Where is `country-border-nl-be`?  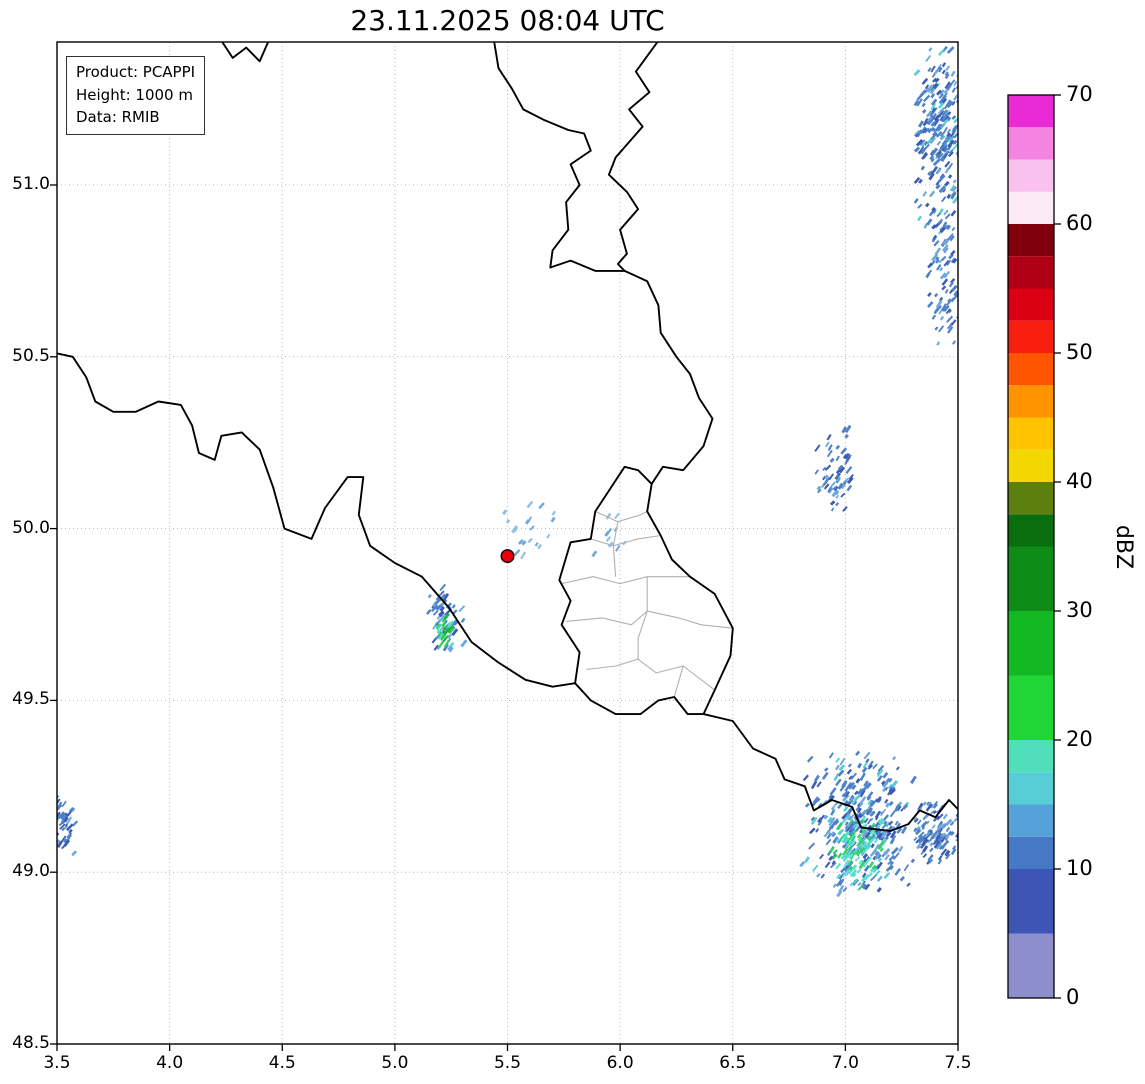 country-border-nl-be is located at coordinates (559, 157).